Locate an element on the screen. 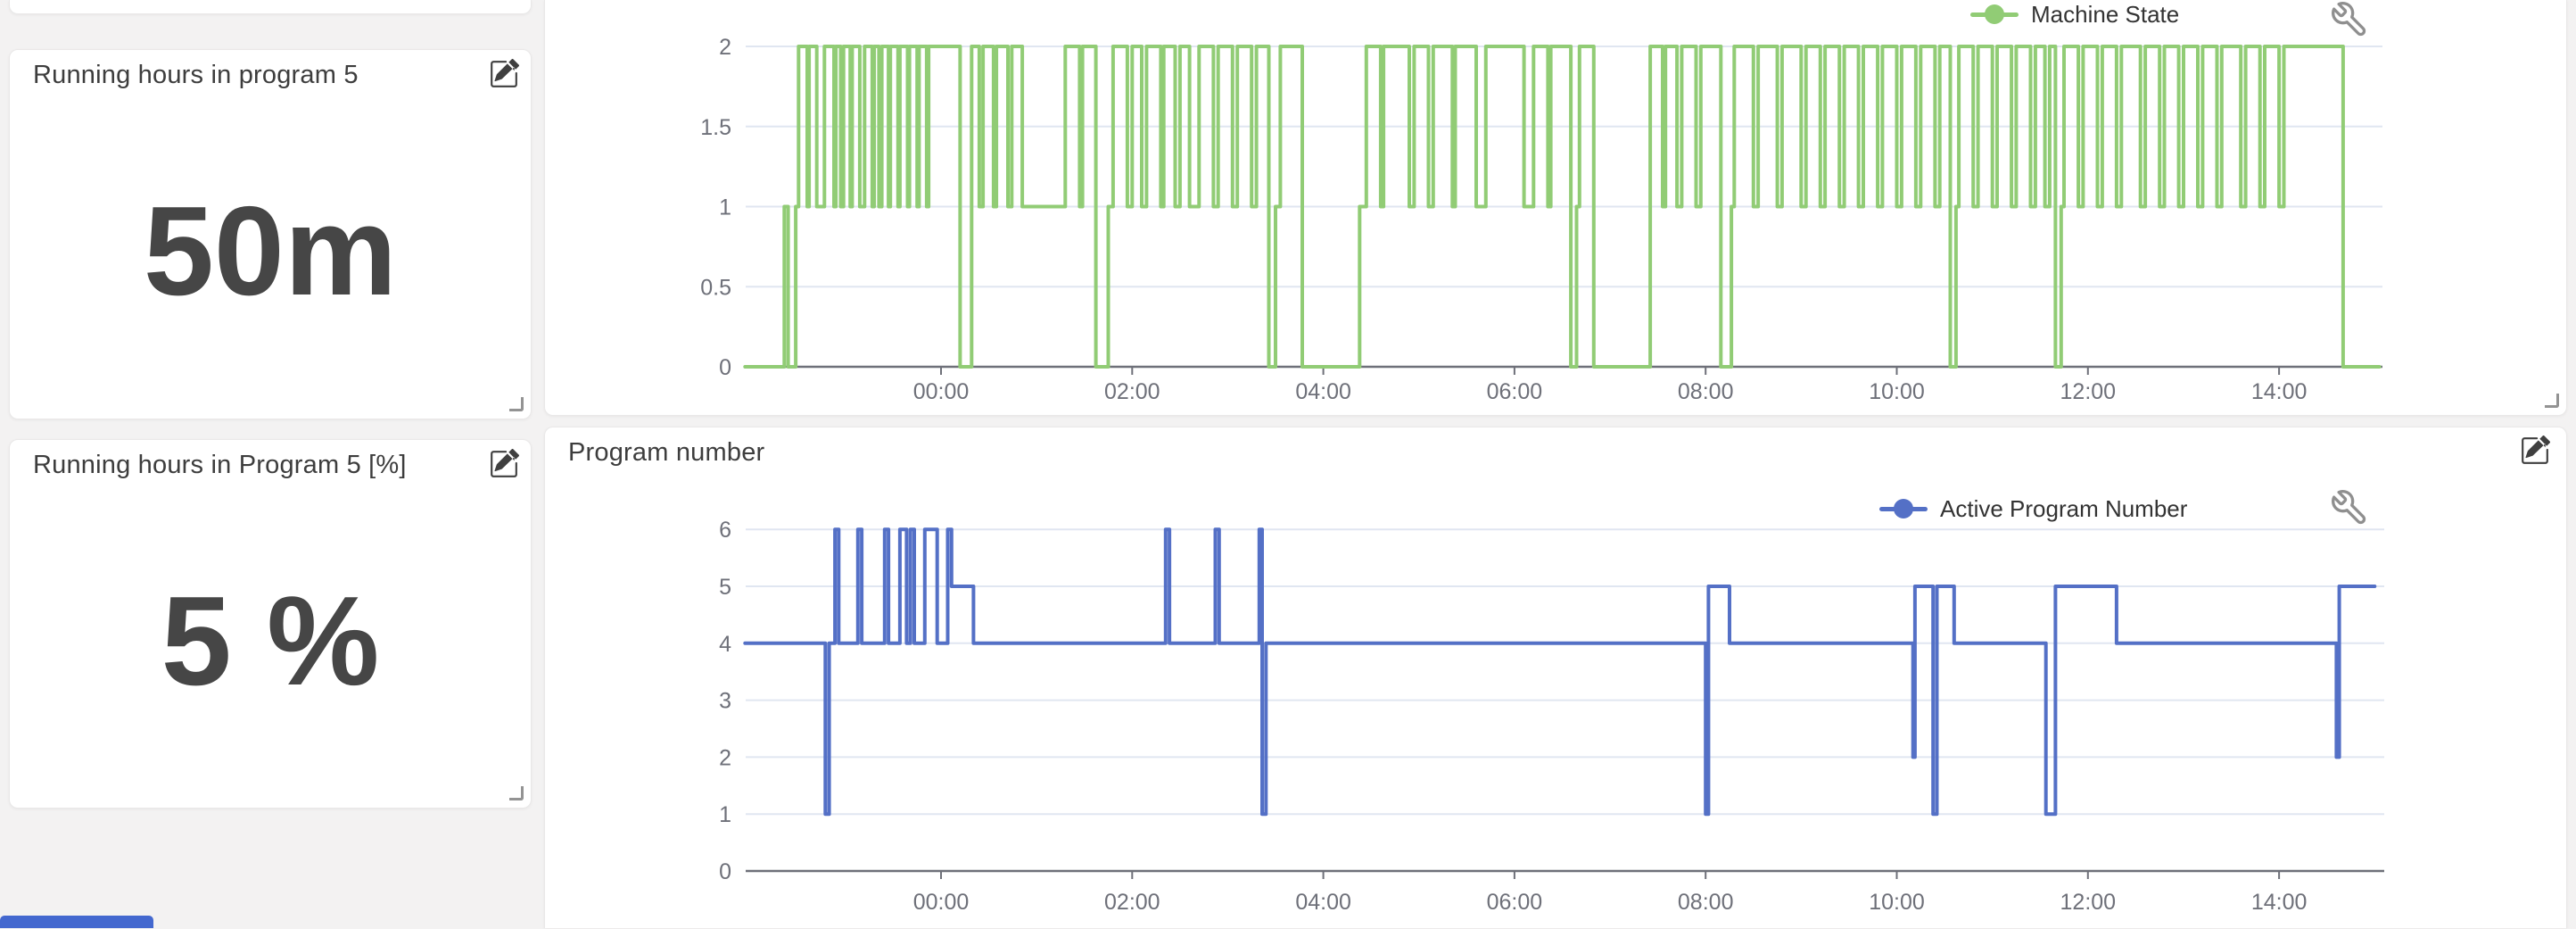  card-title: Running hours in Program 5 [%] is located at coordinates (220, 465).